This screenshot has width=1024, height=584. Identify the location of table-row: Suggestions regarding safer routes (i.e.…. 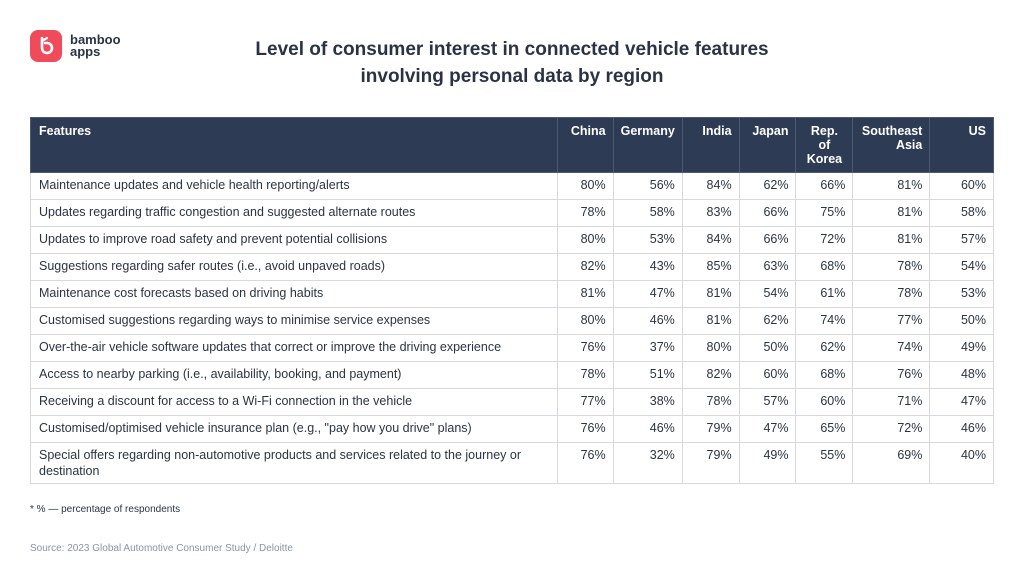
(512, 267).